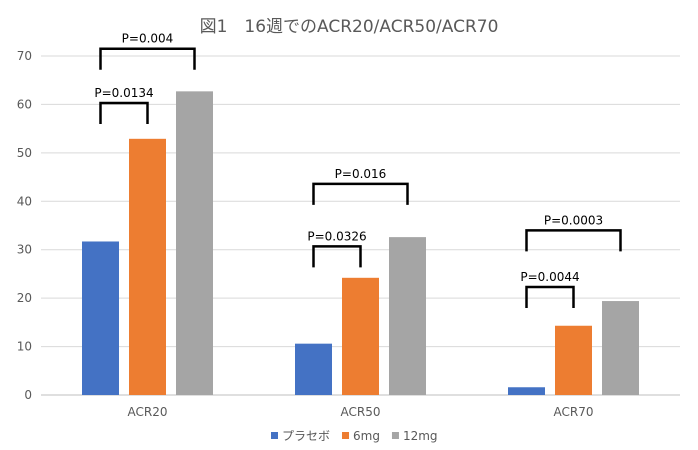 This screenshot has height=450, width=698. What do you see at coordinates (24, 225) in the screenshot?
I see `y-axis: 0 10 20 30 40 50 60 70` at bounding box center [24, 225].